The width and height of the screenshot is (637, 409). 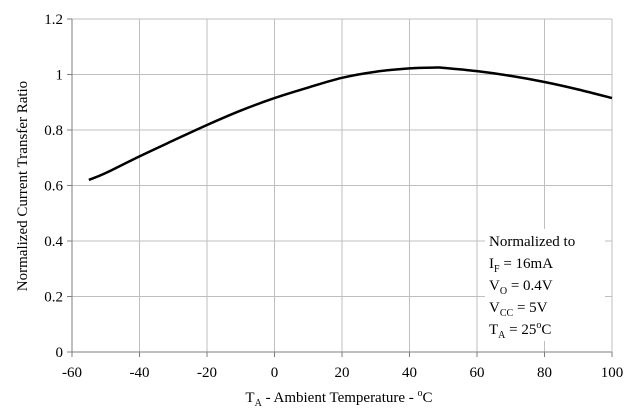 What do you see at coordinates (53, 131) in the screenshot?
I see `y-tick-label: 0.8` at bounding box center [53, 131].